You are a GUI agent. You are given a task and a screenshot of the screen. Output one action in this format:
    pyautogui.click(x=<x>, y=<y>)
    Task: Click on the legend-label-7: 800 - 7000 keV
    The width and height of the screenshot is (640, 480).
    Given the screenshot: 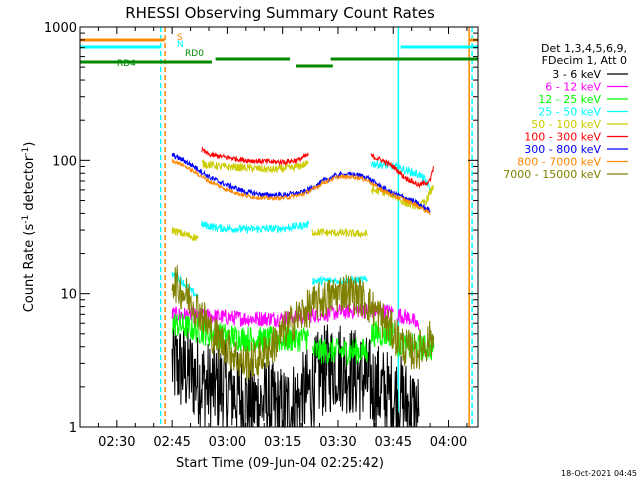 What is the action you would take?
    pyautogui.click(x=559, y=162)
    